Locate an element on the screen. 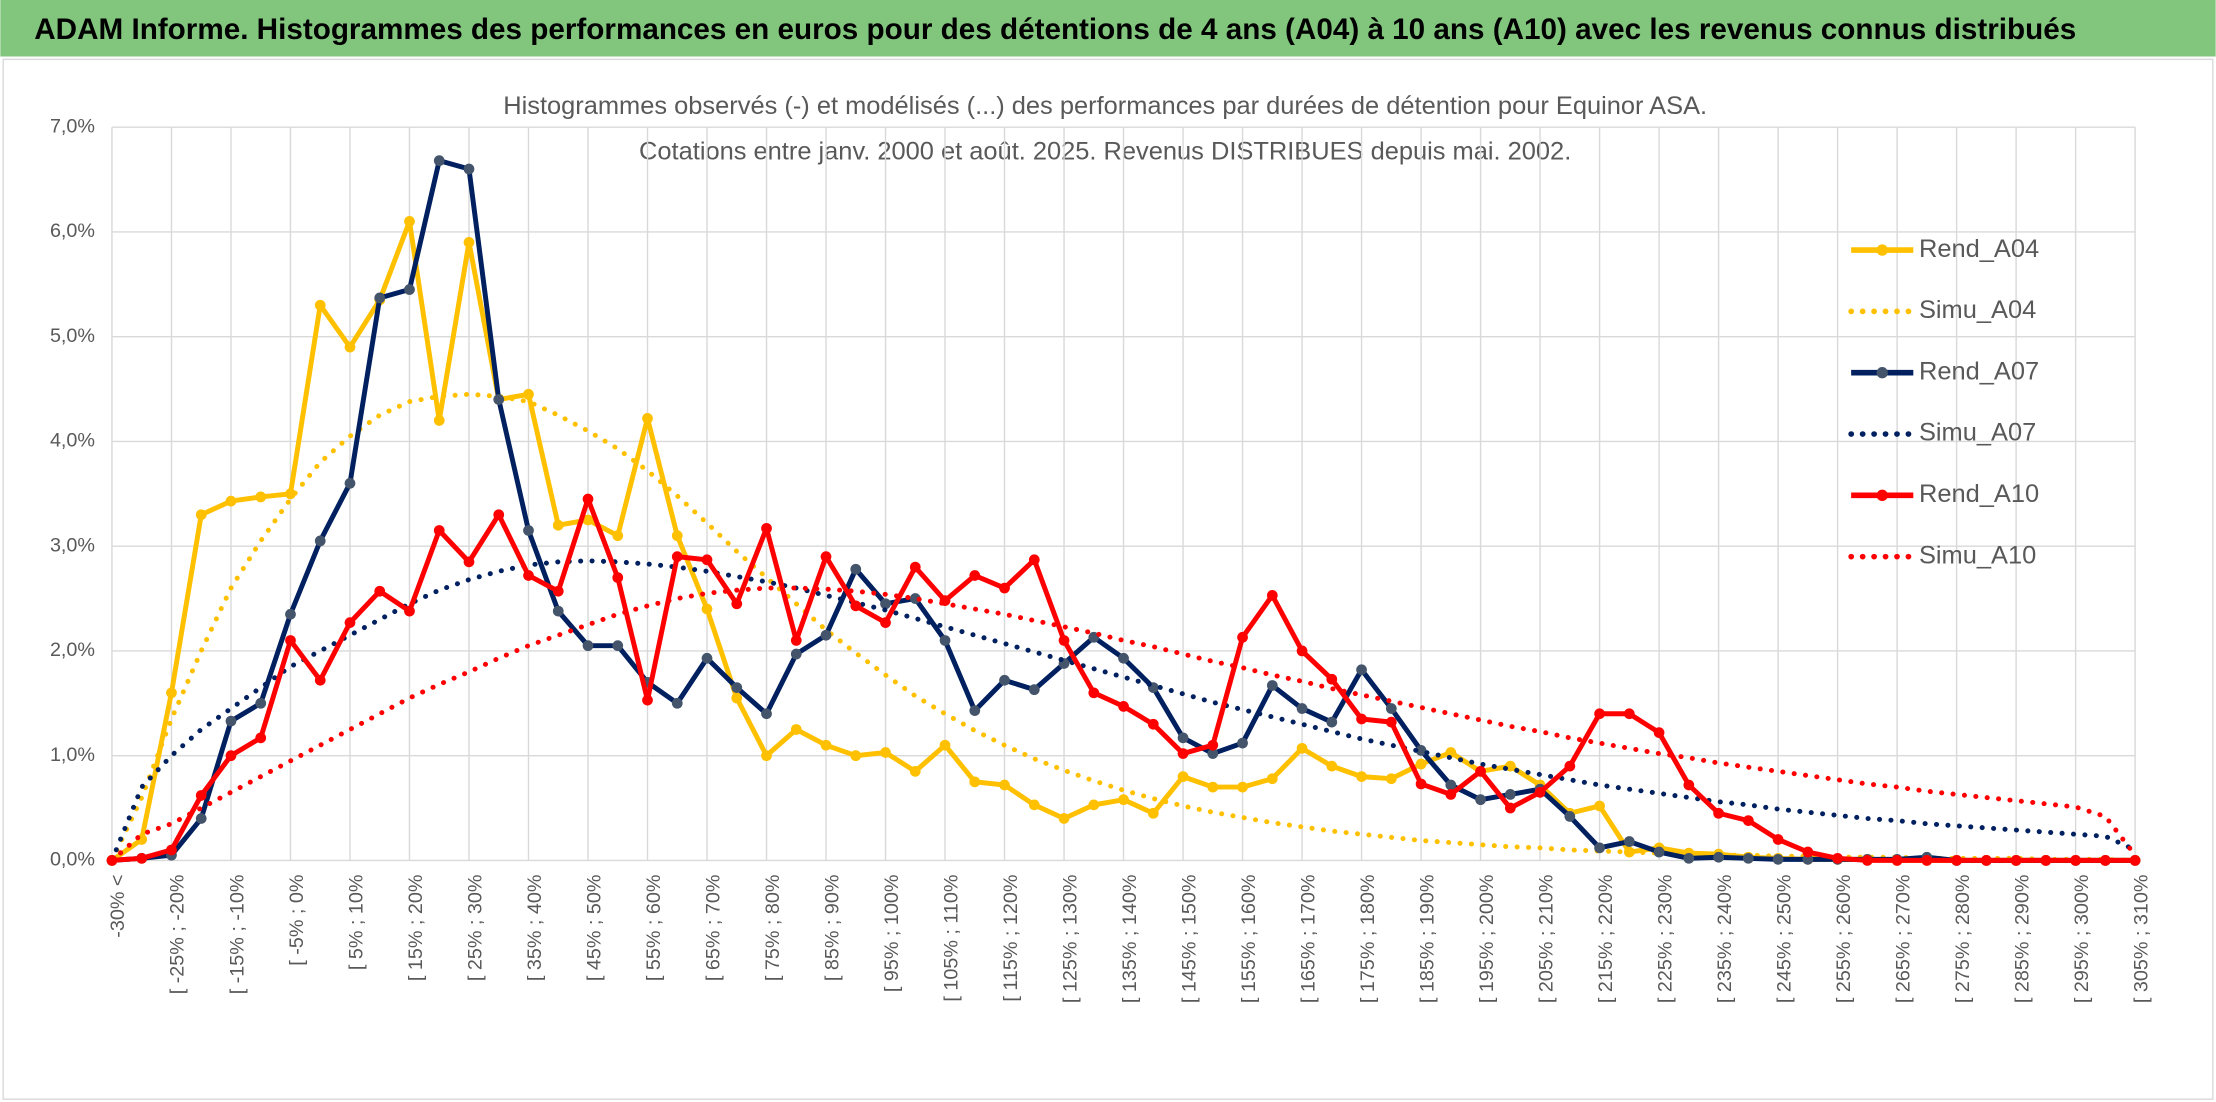 The height and width of the screenshot is (1102, 2216). y-tick-label: 7,0% is located at coordinates (72, 126).